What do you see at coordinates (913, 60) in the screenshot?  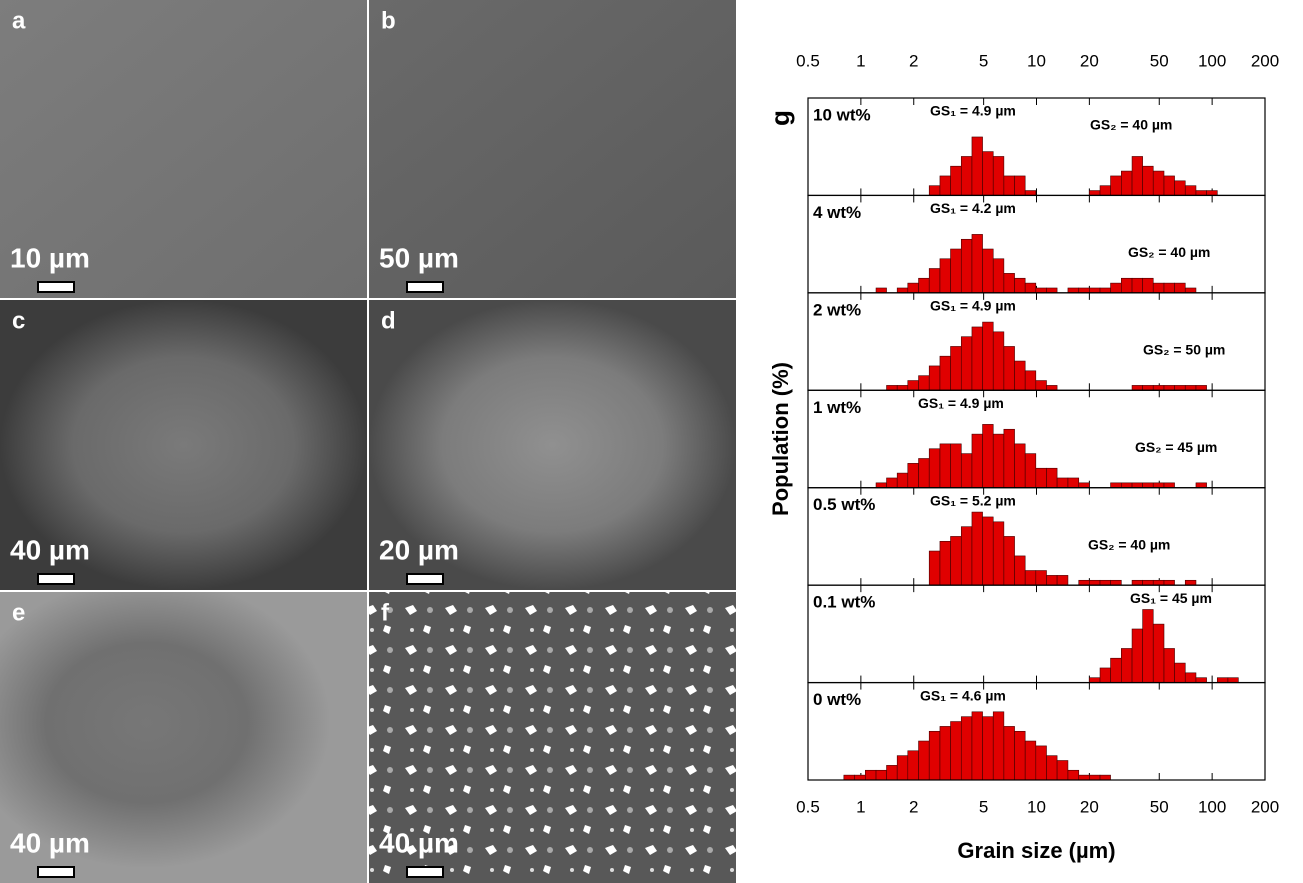 I see `x-tick-label-top: 2` at bounding box center [913, 60].